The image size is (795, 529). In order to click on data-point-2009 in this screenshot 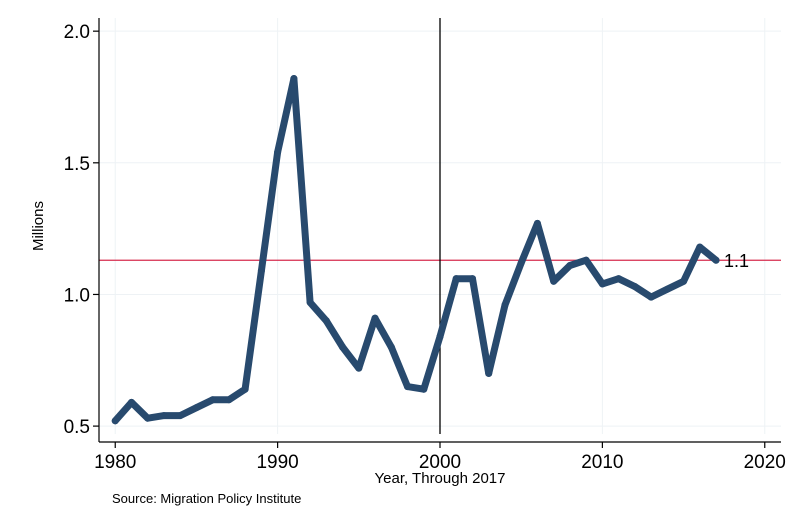, I will do `click(586, 260)`.